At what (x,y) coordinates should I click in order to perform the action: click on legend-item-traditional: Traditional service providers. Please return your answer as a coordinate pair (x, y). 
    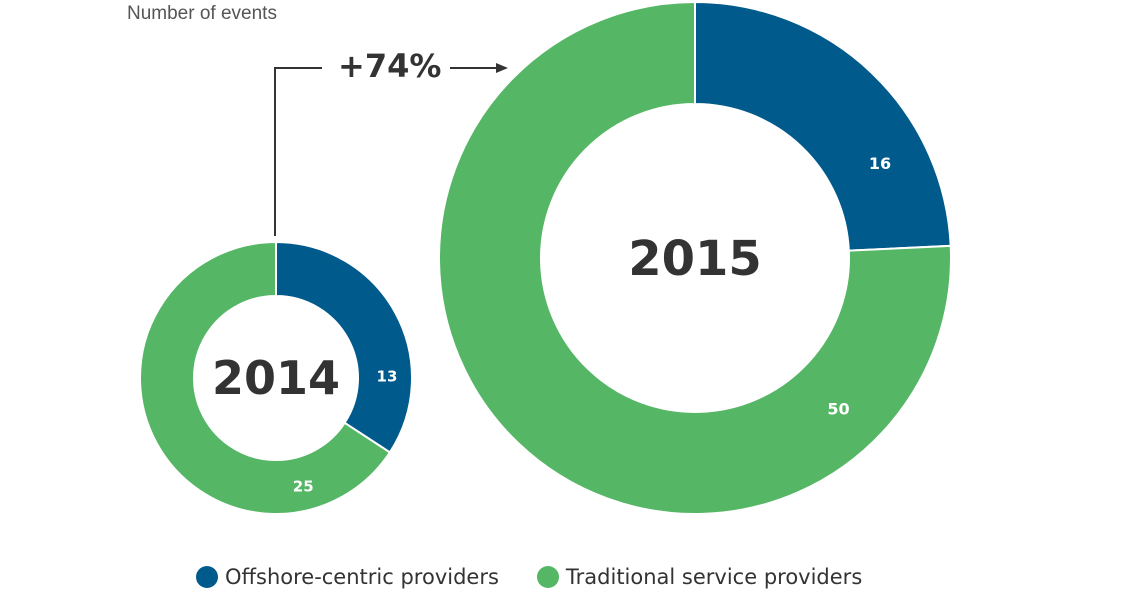
    Looking at the image, I should click on (699, 576).